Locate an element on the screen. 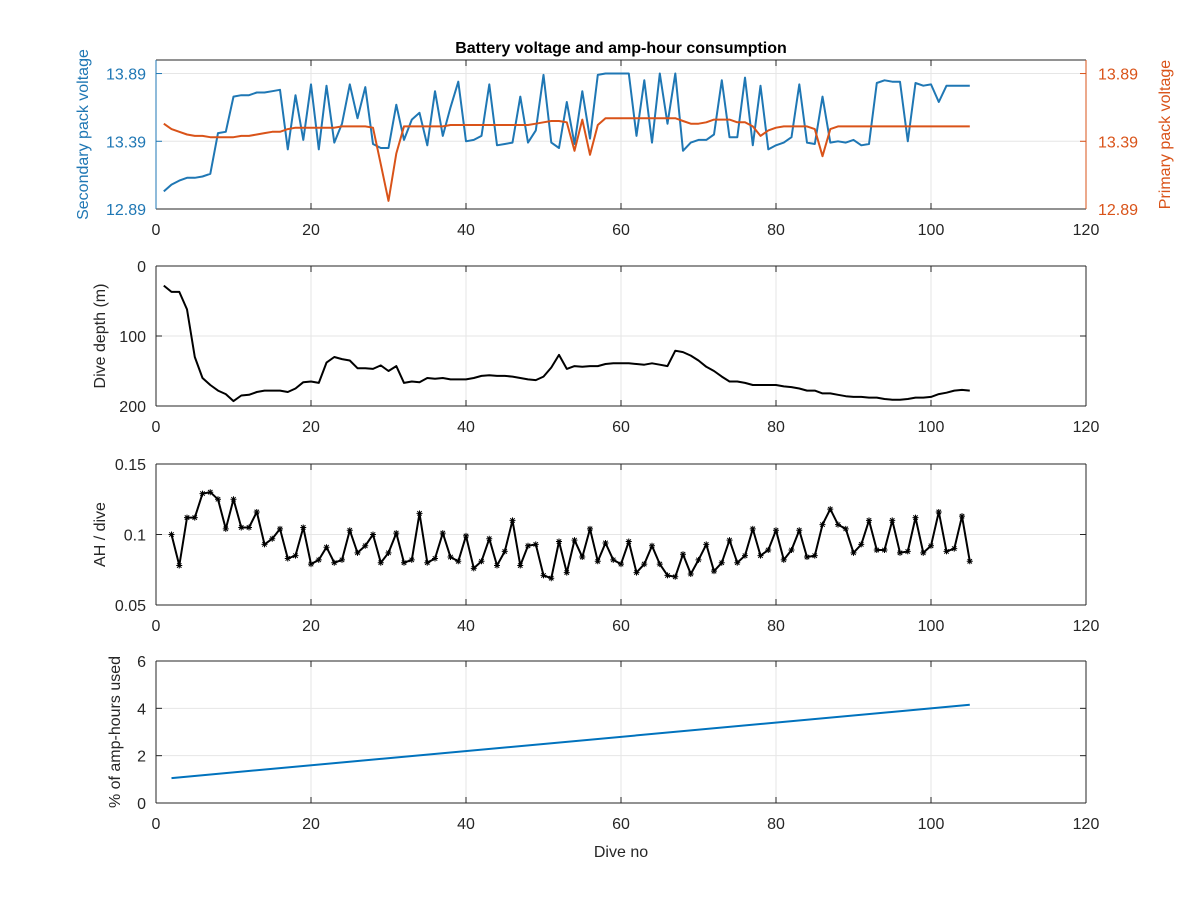 This screenshot has height=905, width=1200. y2-axis-label: Primary pack voltage is located at coordinates (1165, 134).